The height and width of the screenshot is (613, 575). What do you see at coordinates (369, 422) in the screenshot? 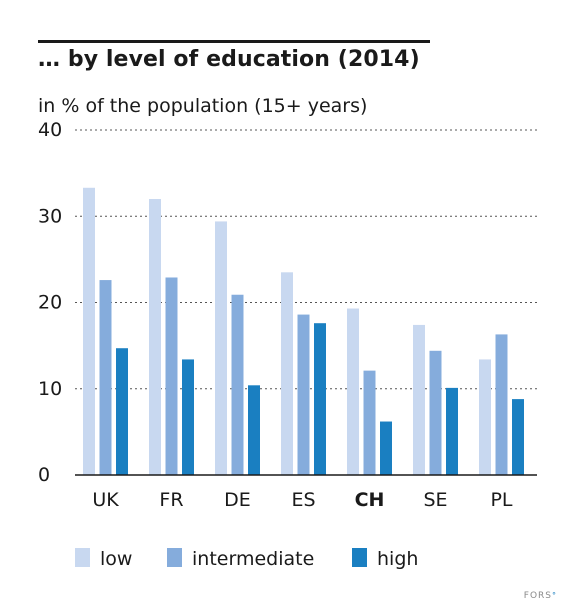
I see `bar-ch-intermediate` at bounding box center [369, 422].